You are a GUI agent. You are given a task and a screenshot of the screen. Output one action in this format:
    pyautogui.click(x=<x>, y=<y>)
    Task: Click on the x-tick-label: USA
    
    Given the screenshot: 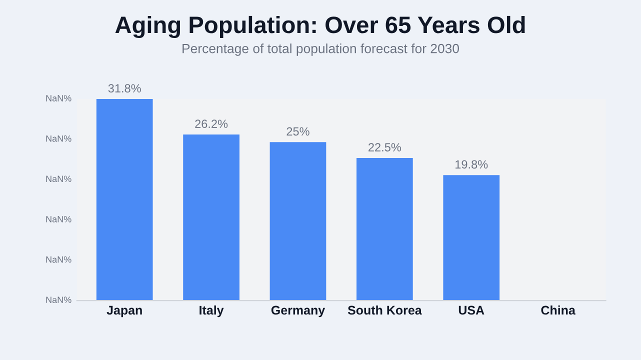 What is the action you would take?
    pyautogui.click(x=471, y=310)
    